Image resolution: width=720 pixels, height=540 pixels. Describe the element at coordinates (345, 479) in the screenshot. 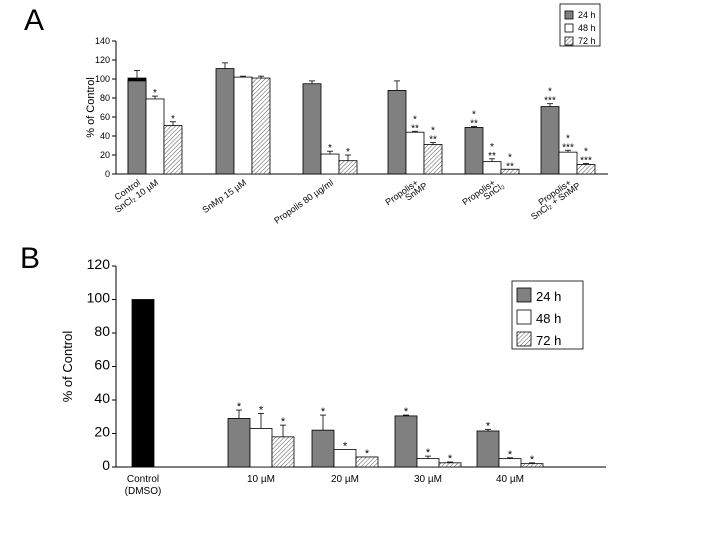

I see `category-label: 20 µM` at that location.